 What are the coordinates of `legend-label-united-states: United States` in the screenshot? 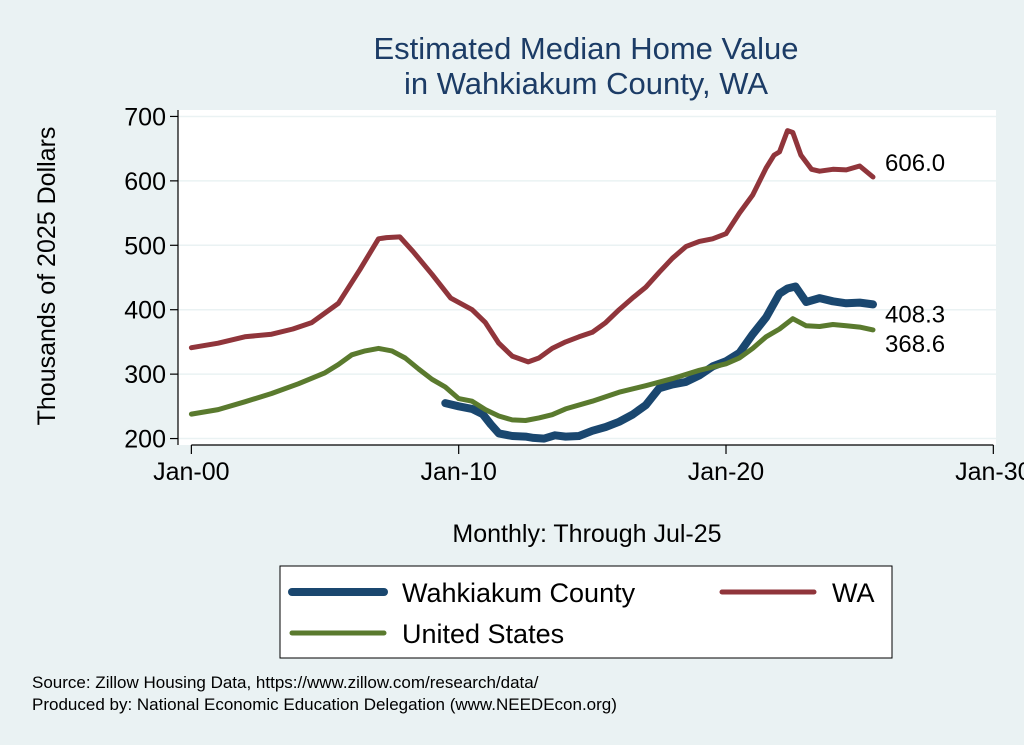 It's located at (483, 634).